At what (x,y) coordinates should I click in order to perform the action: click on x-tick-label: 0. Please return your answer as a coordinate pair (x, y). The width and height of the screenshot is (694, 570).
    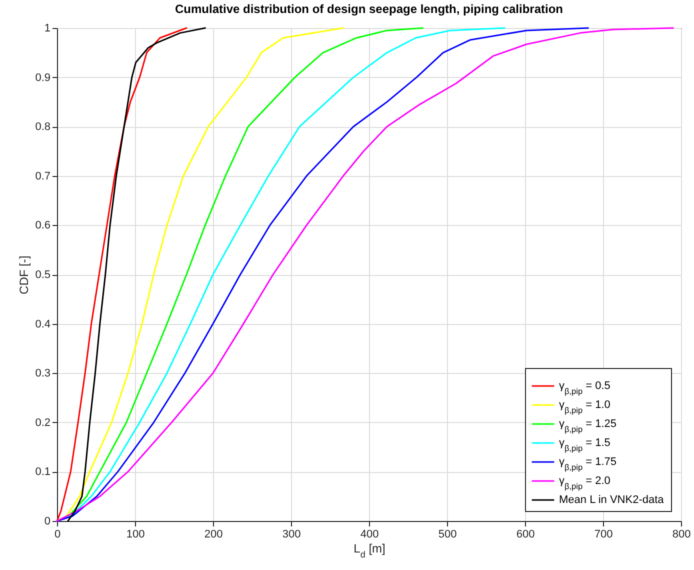
    Looking at the image, I should click on (57, 534).